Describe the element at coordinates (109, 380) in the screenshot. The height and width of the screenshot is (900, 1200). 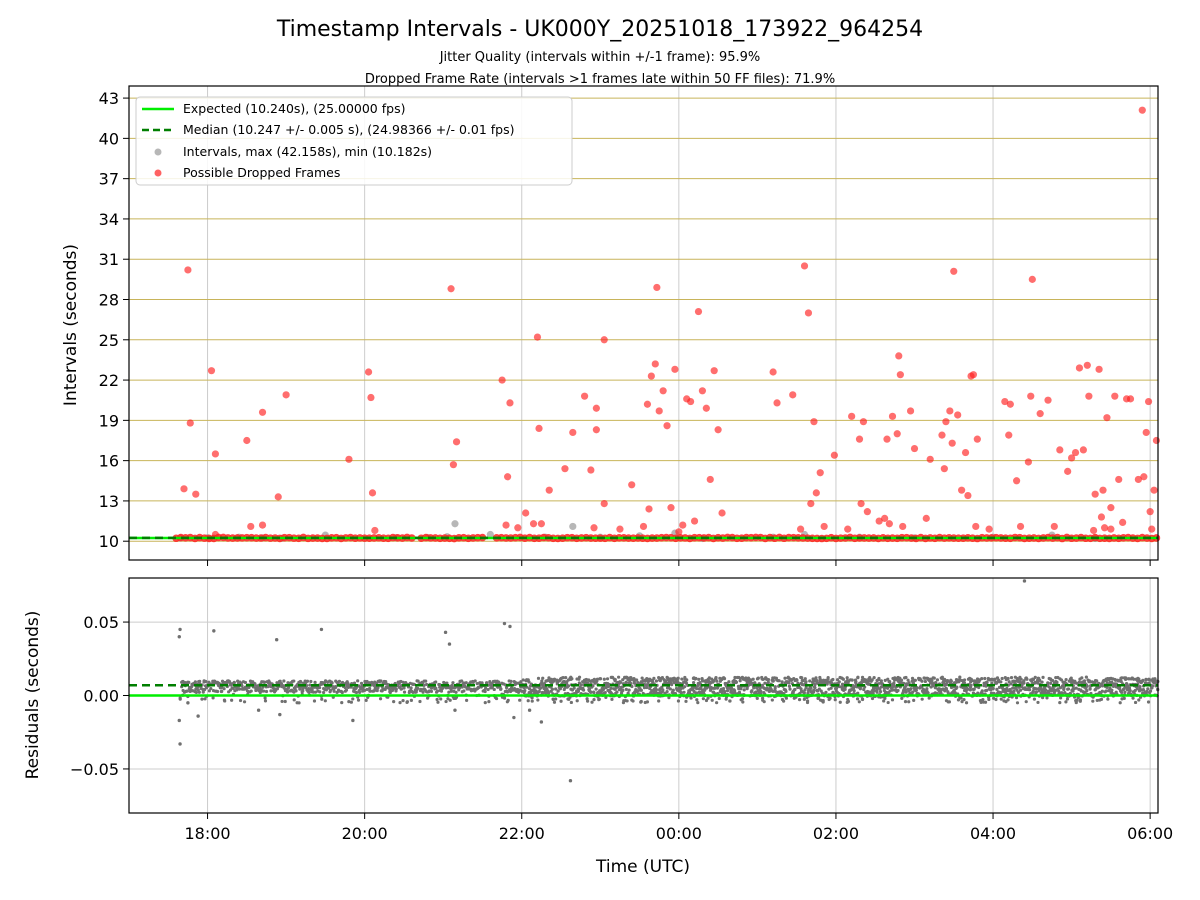
I see `y-tick-label: 22` at that location.